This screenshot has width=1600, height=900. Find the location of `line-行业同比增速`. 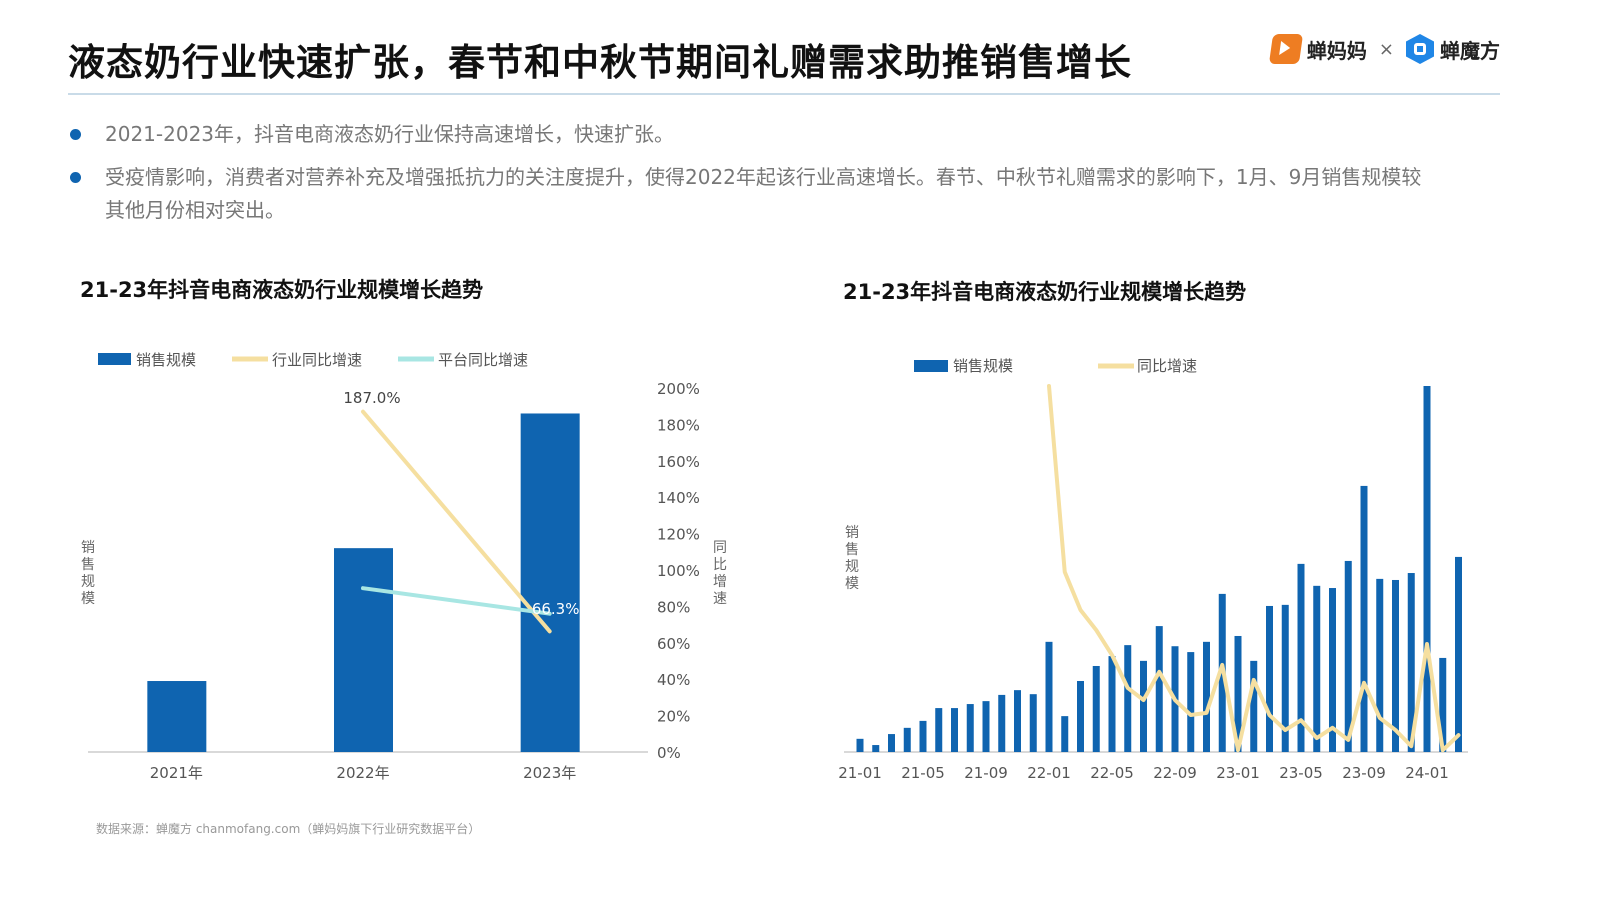

line-行业同比增速 is located at coordinates (456, 521).